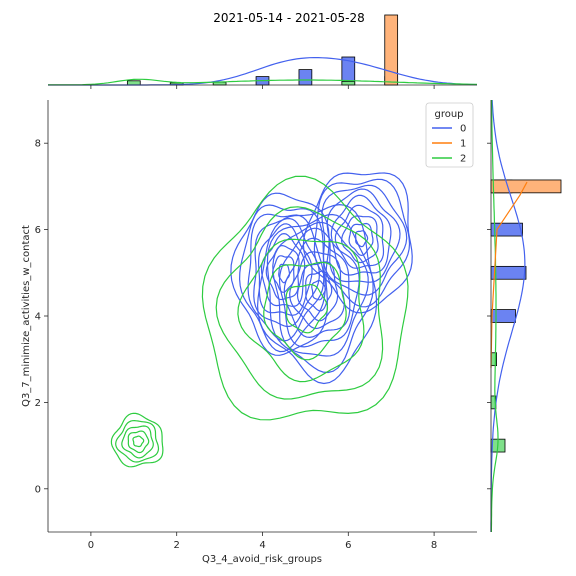 The height and width of the screenshot is (576, 576). Describe the element at coordinates (91, 545) in the screenshot. I see `x-tick-label: 0` at that location.